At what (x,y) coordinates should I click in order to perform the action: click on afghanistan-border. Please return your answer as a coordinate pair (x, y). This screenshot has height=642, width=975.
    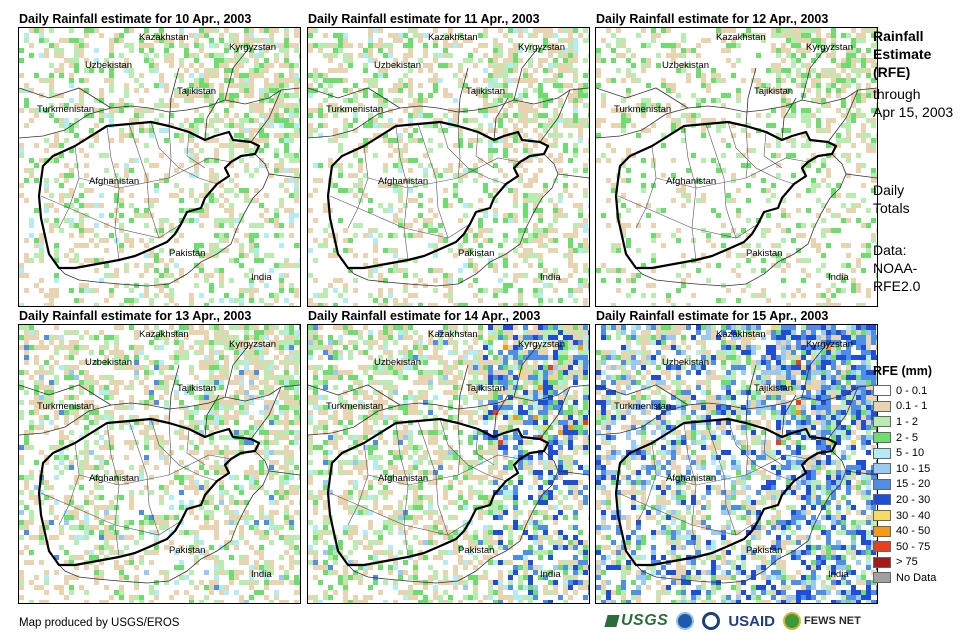
    Looking at the image, I should click on (149, 492).